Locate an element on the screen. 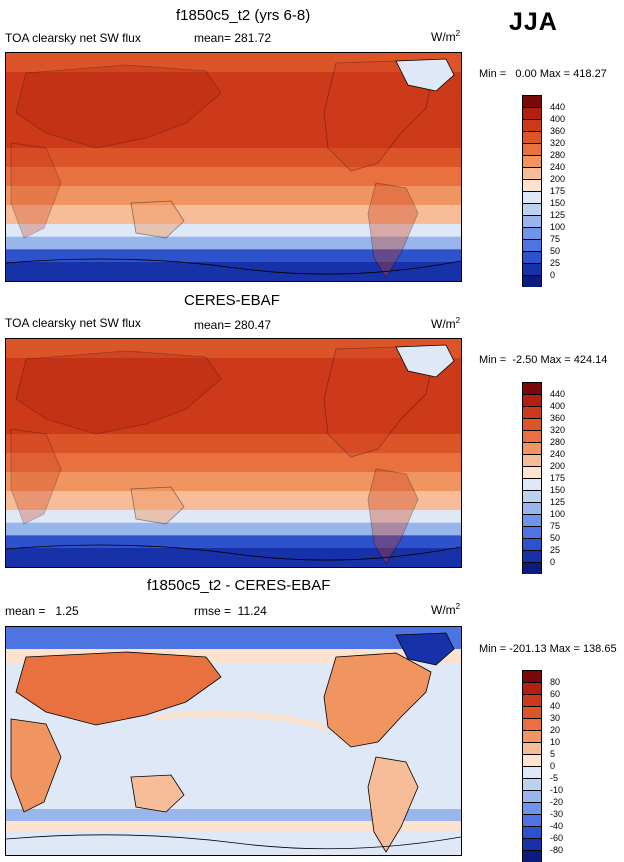 This screenshot has width=624, height=862. panel-2-title: CERES-EBAF is located at coordinates (232, 300).